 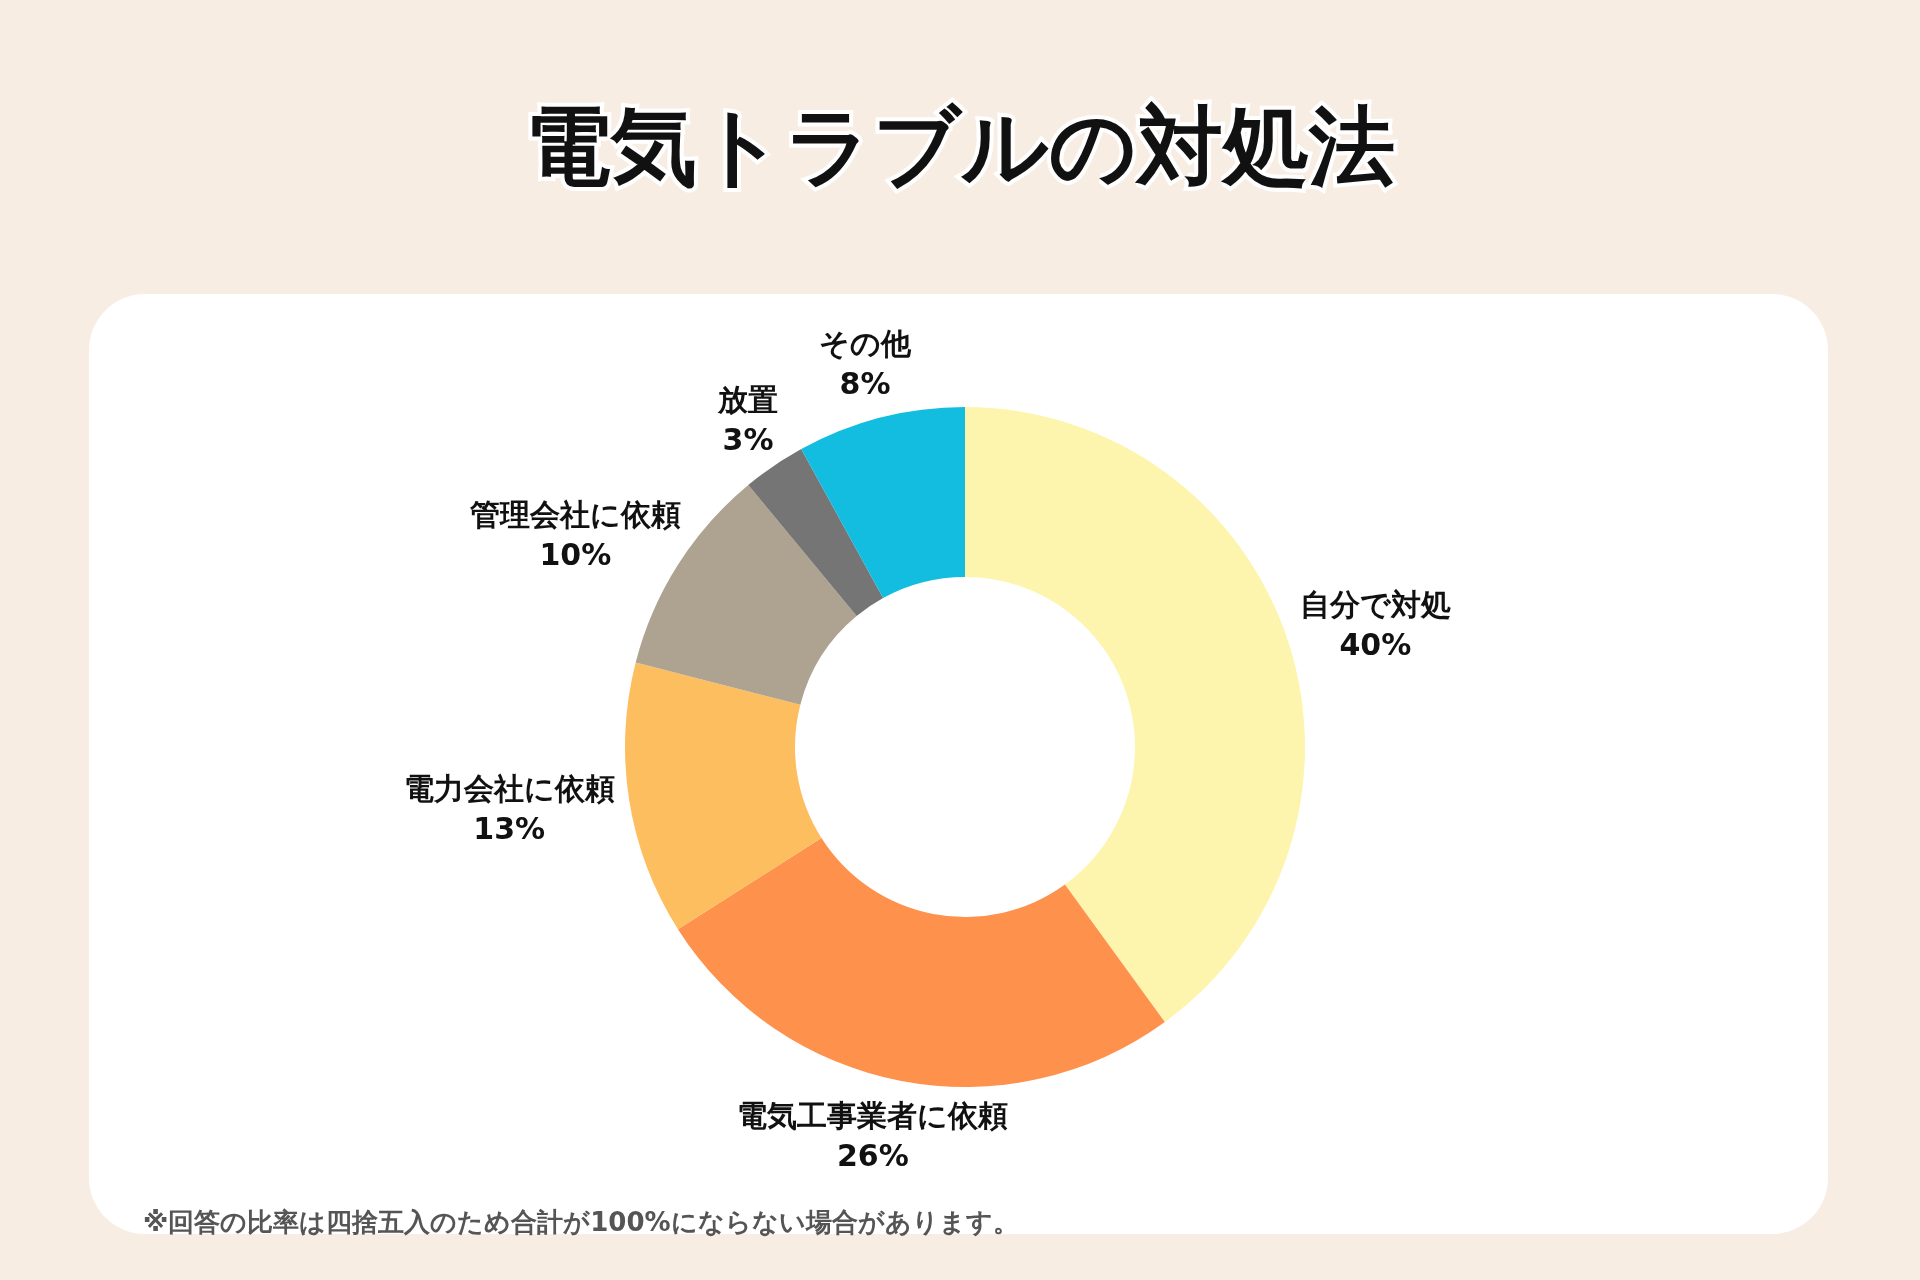 What do you see at coordinates (748, 399) in the screenshot?
I see `slice-label: 放置` at bounding box center [748, 399].